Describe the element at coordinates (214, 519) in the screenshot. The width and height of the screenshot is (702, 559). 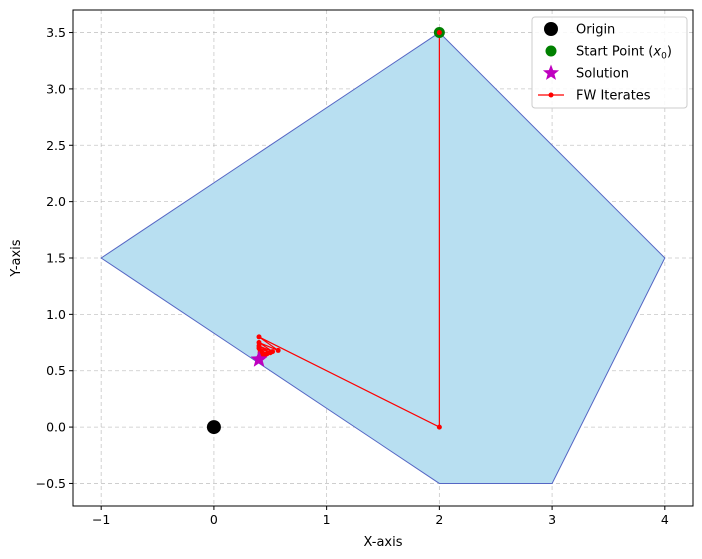
I see `x-tick-label: 0` at that location.